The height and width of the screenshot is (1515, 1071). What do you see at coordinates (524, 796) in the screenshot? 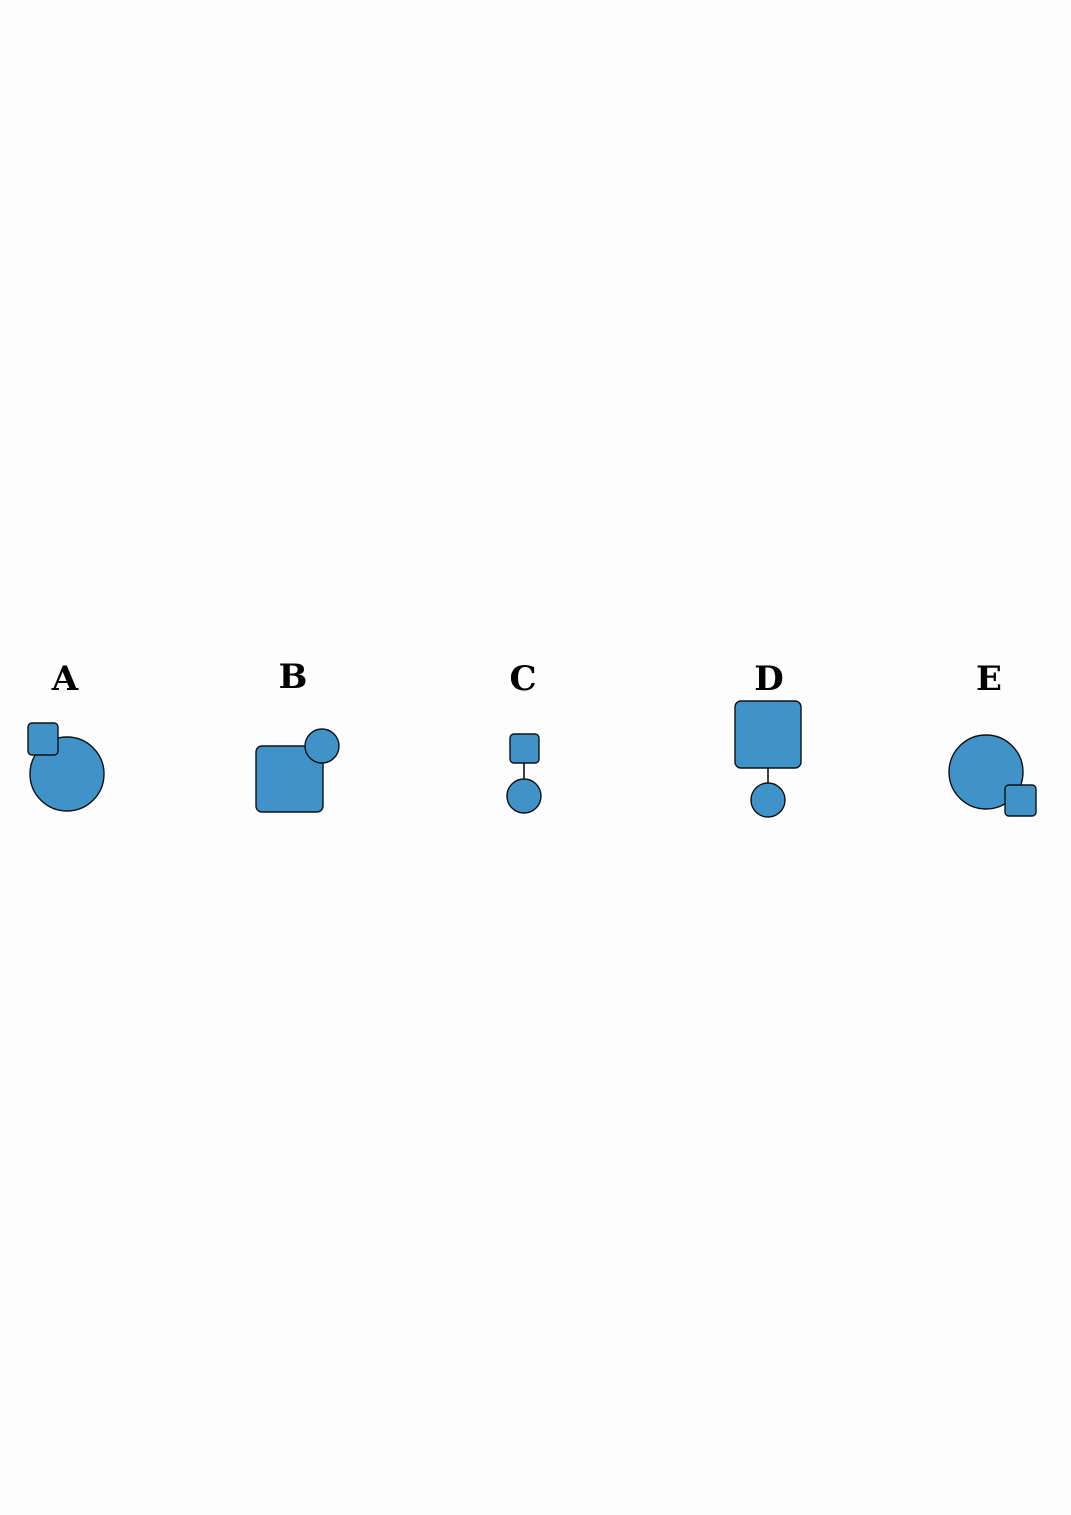
I see `option-c-small-circle` at bounding box center [524, 796].